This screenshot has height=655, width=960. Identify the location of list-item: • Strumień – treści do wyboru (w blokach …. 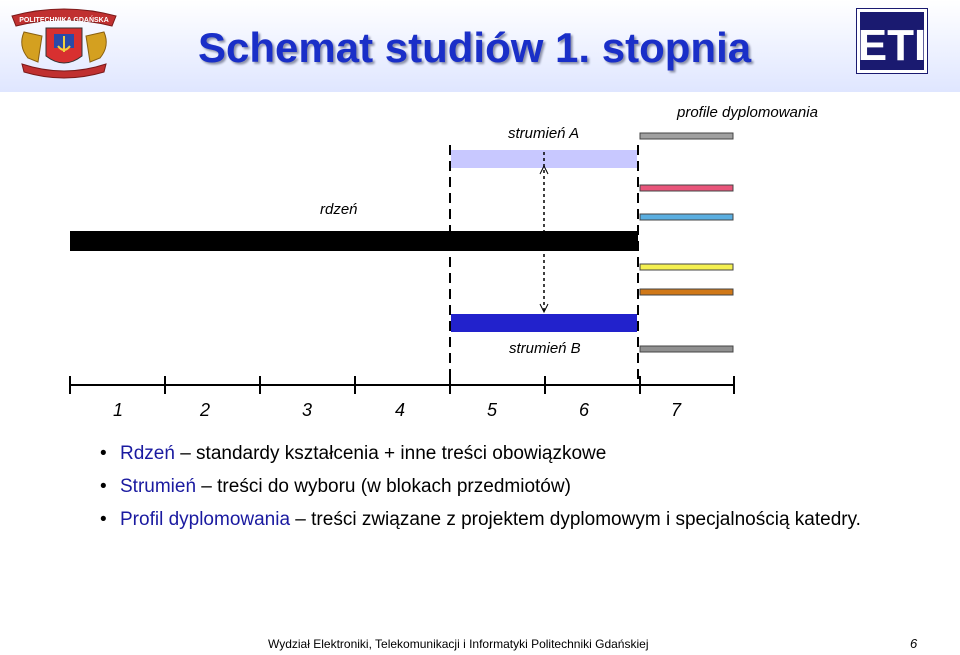
(500, 486).